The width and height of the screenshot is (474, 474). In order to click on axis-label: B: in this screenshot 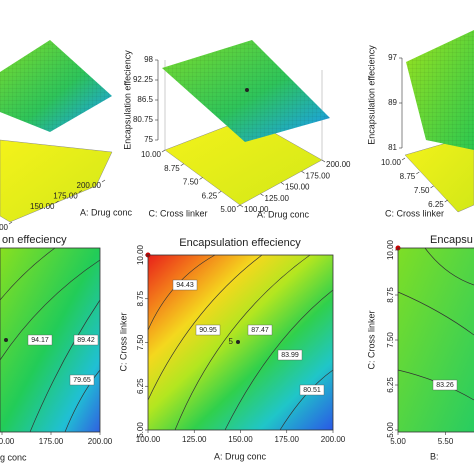, I will do `click(434, 456)`.